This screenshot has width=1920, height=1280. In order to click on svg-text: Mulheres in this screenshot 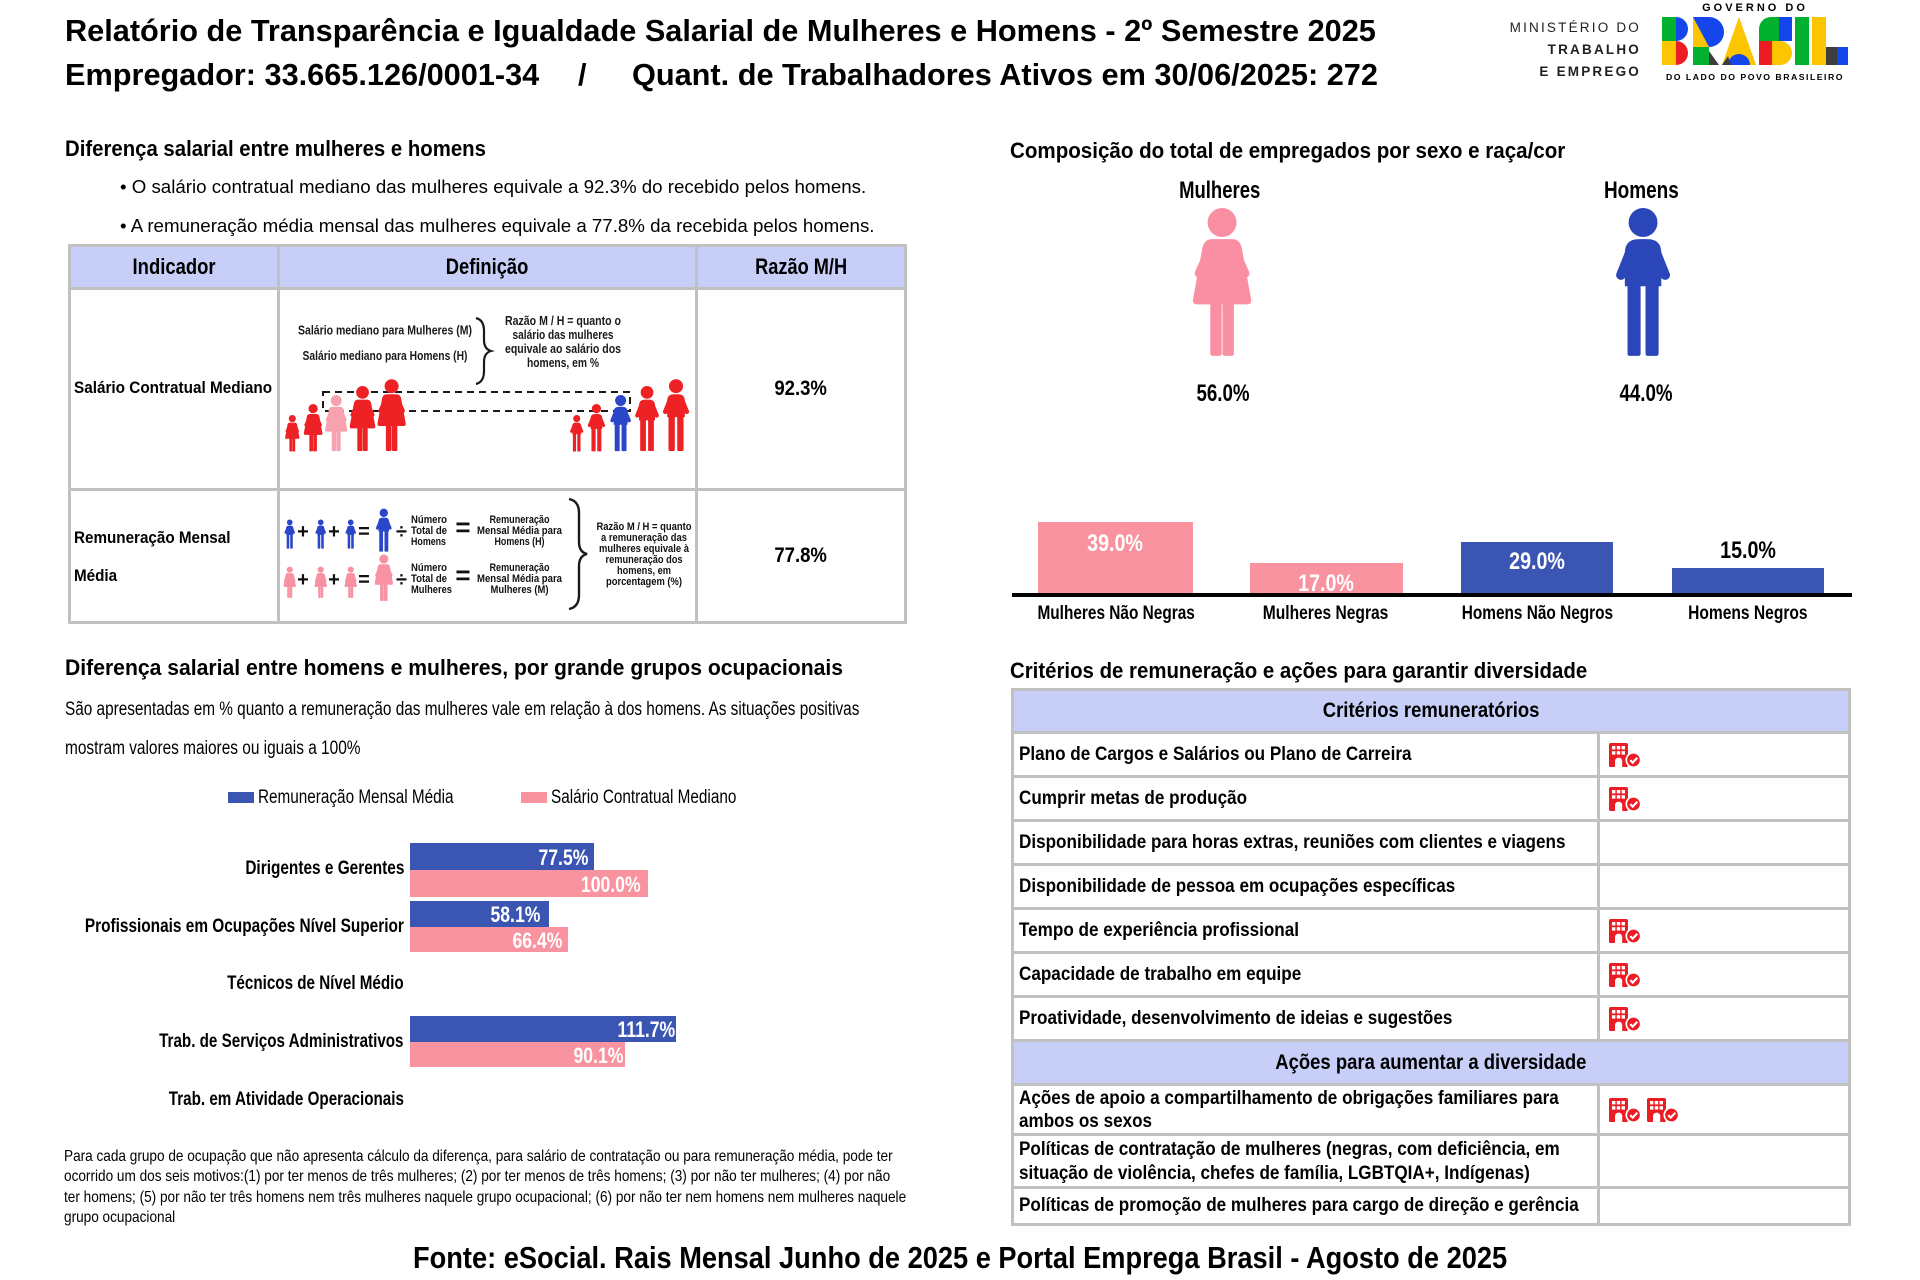, I will do `click(431, 590)`.